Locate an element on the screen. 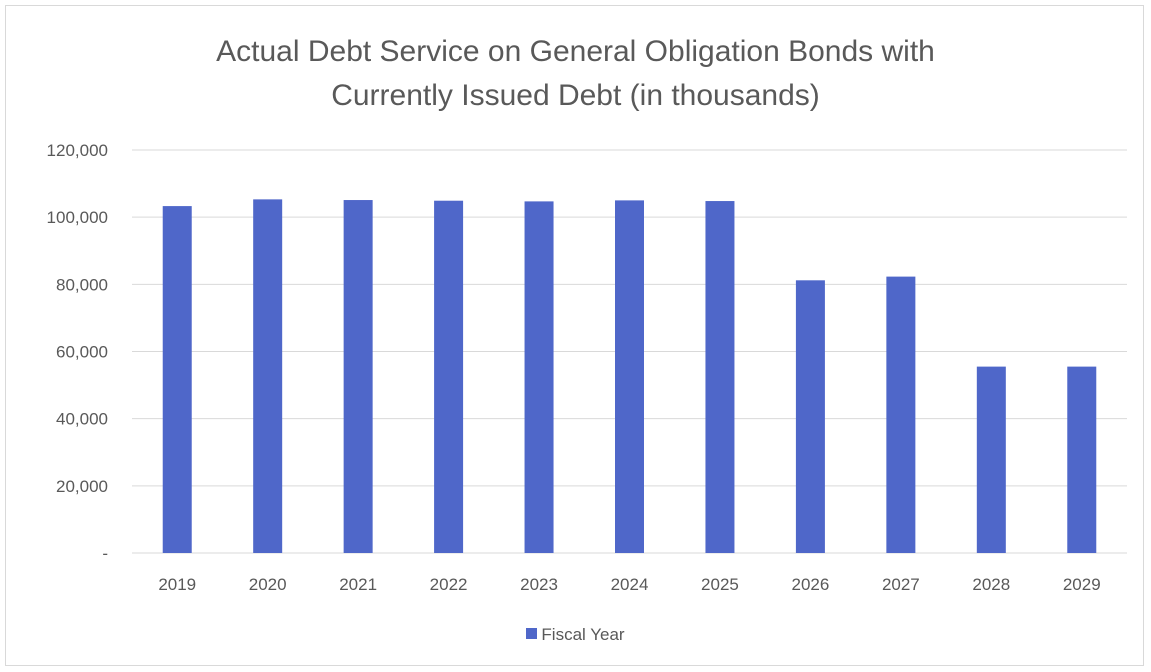  y-tick-label: 100,000 is located at coordinates (77, 217).